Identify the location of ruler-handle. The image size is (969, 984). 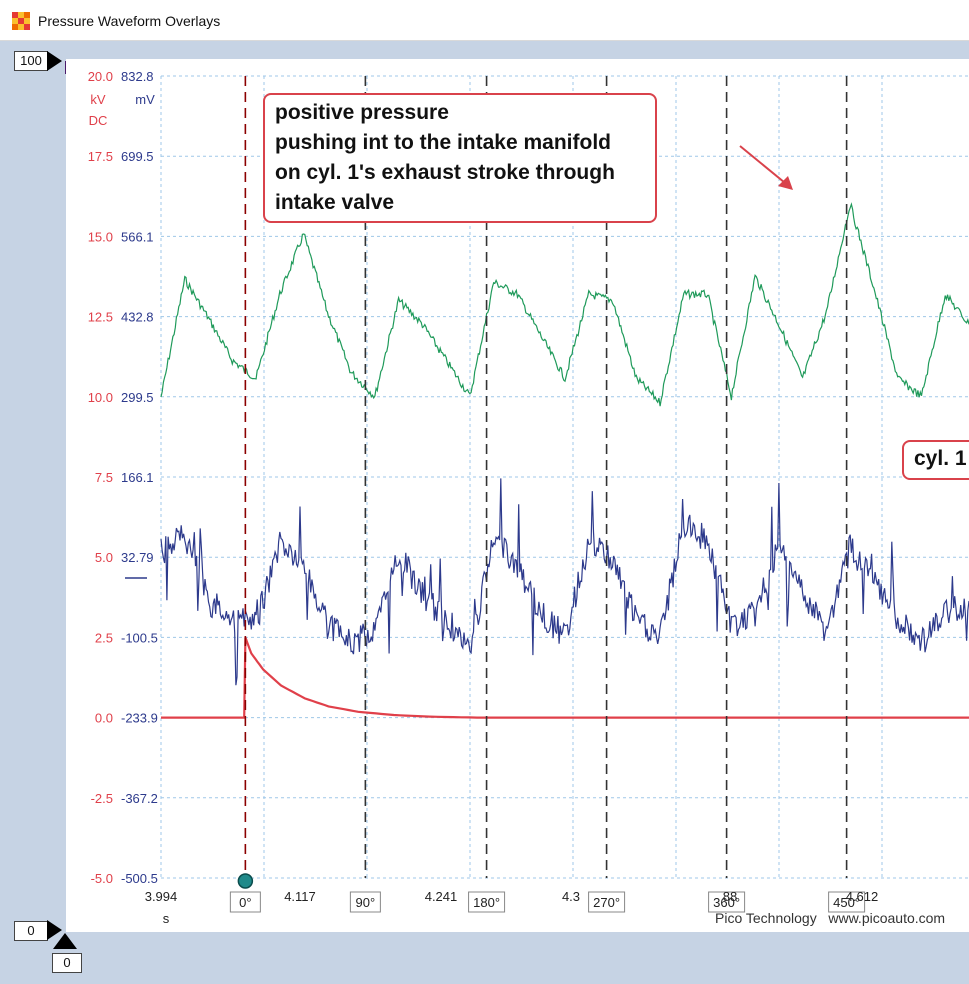
(245, 881).